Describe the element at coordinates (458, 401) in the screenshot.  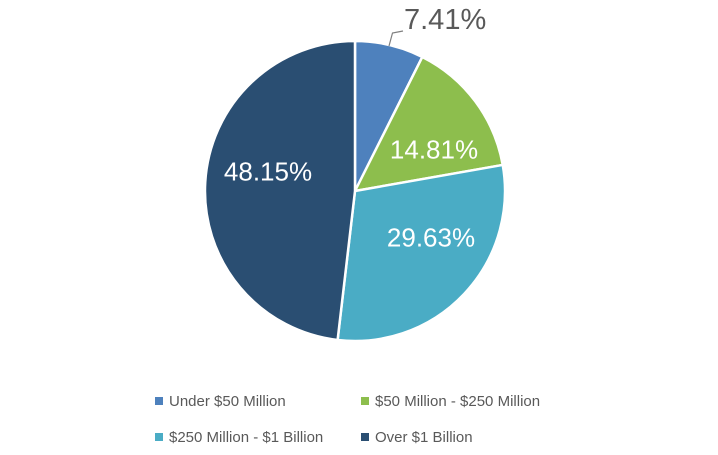
I see `legend-label: $50 Million - $250 Million` at that location.